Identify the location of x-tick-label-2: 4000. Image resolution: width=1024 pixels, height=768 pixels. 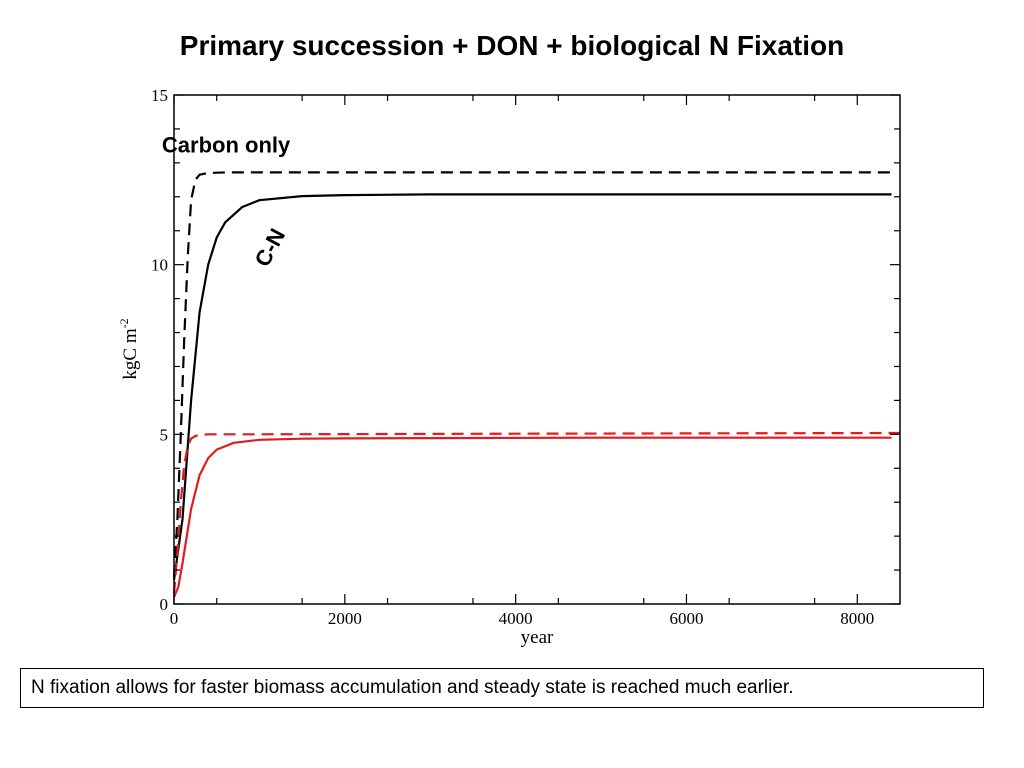
(516, 618).